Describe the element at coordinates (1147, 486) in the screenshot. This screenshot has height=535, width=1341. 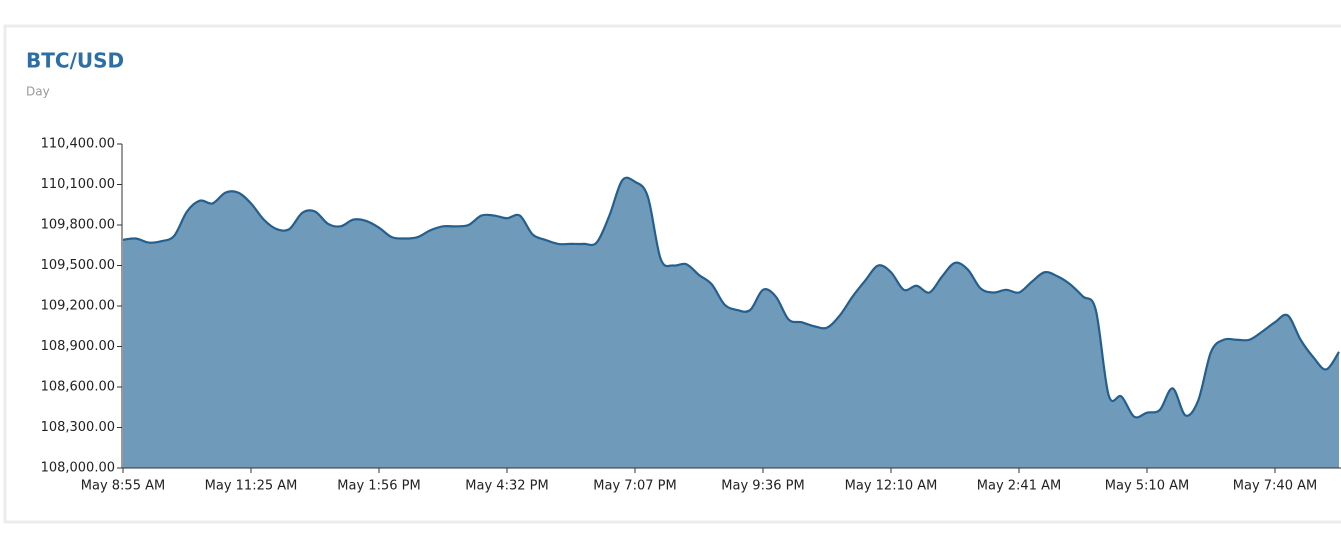
I see `x-tick-label: May 5:10 AM` at that location.